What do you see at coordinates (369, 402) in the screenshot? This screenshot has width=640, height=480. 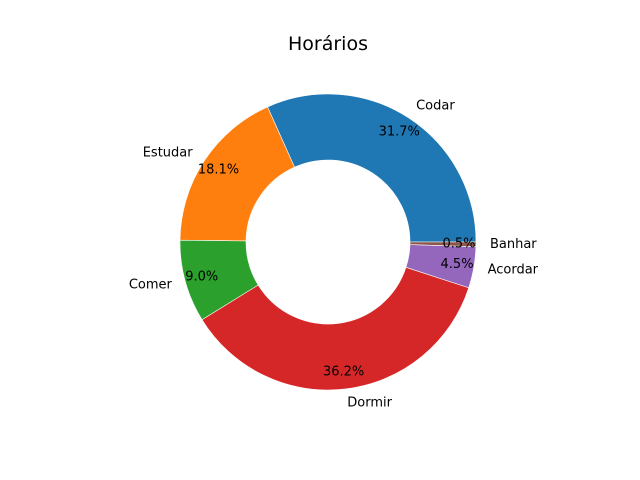 I see `category-label-dormir: Dormir` at bounding box center [369, 402].